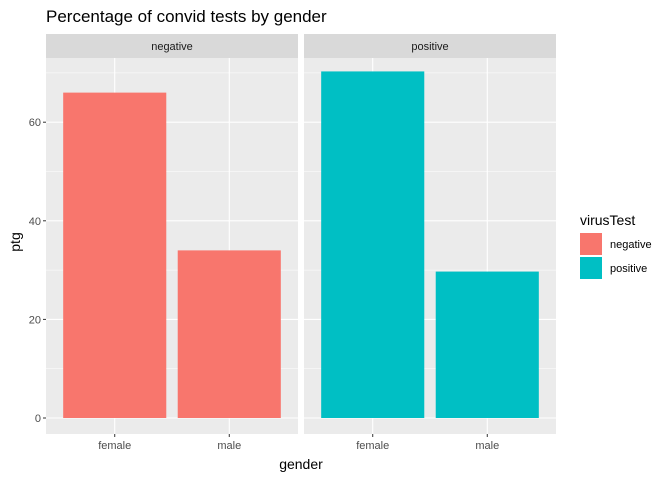 The width and height of the screenshot is (672, 480). I want to click on facet-strip-label: positive, so click(429, 47).